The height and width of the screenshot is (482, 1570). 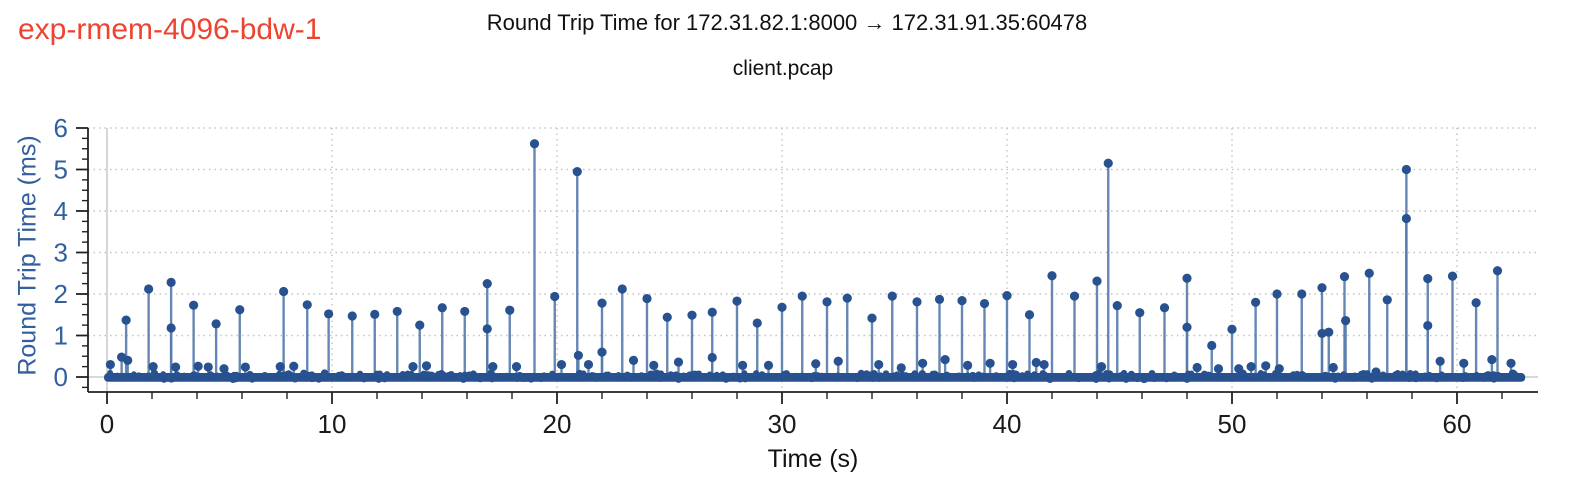 I want to click on x-tick-label: 20, so click(x=557, y=424).